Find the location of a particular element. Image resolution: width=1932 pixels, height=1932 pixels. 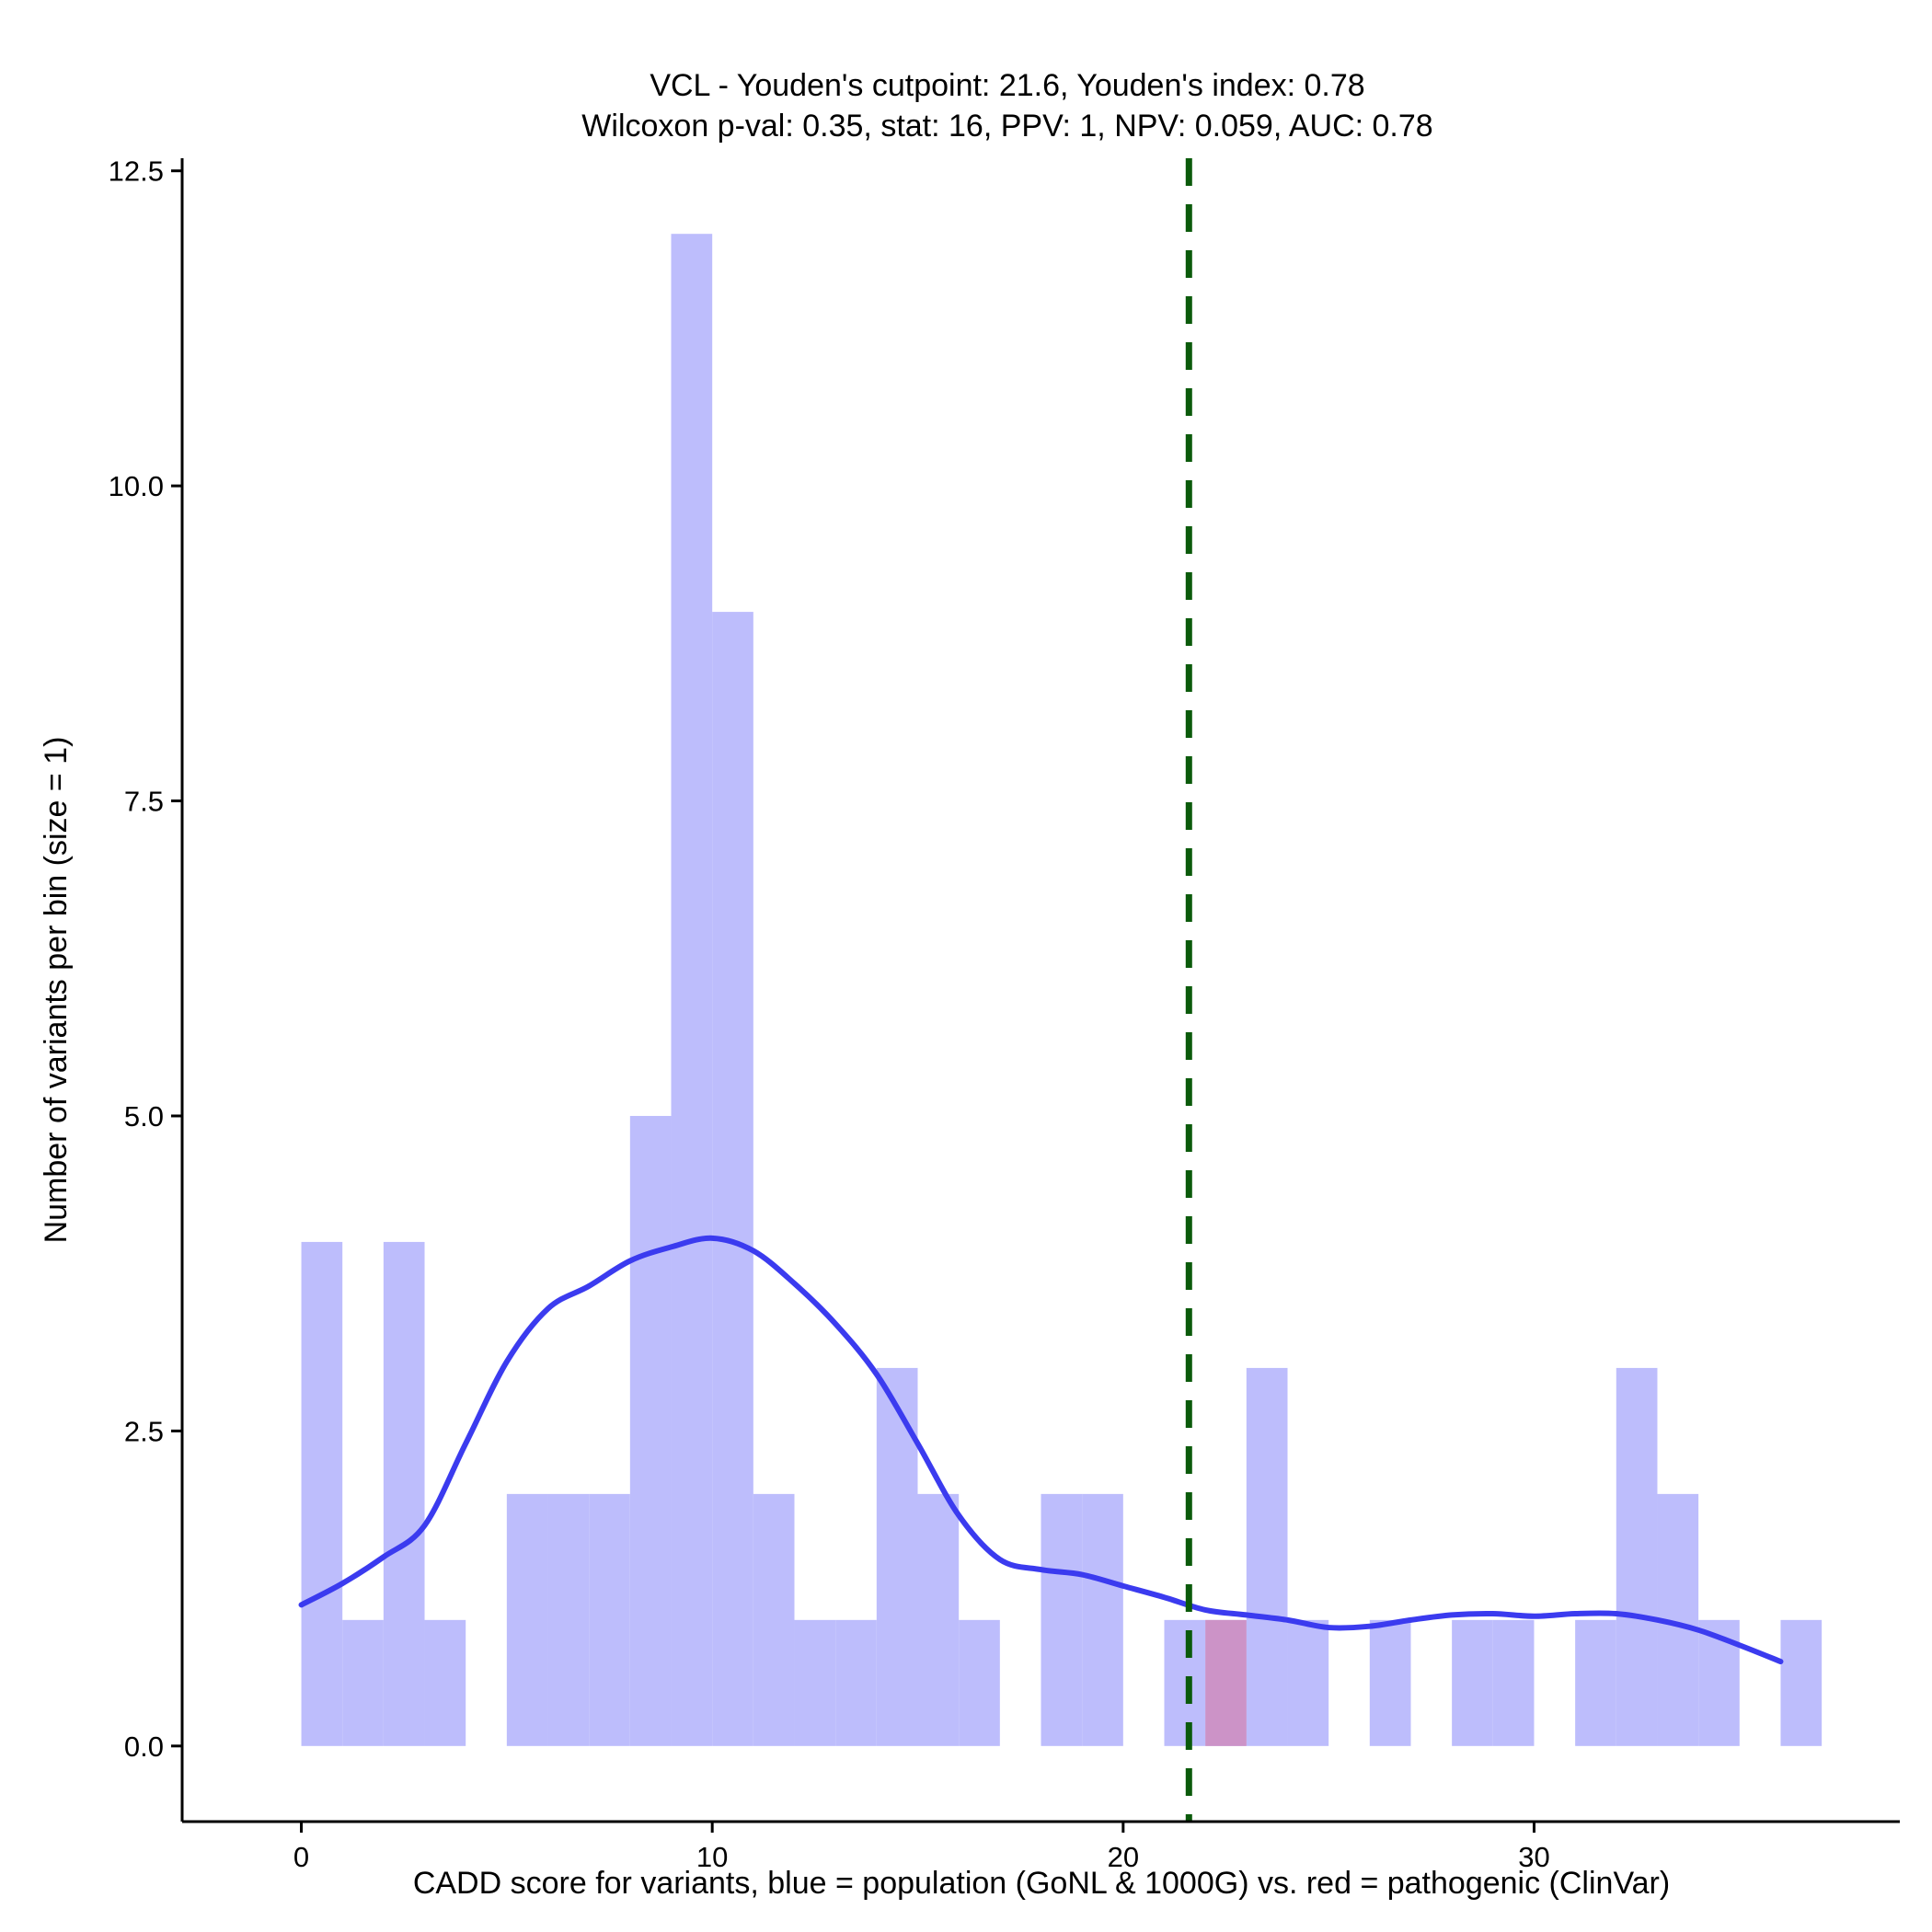

y-tick-label: 7.5 is located at coordinates (144, 802).